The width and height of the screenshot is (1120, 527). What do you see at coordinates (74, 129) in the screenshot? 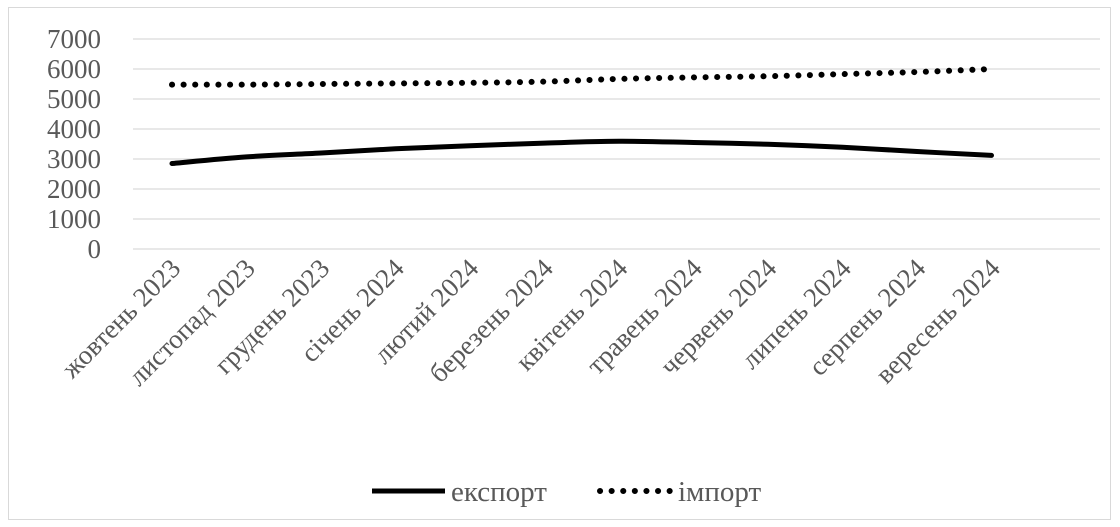
I see `y-tick-label: 4000` at bounding box center [74, 129].